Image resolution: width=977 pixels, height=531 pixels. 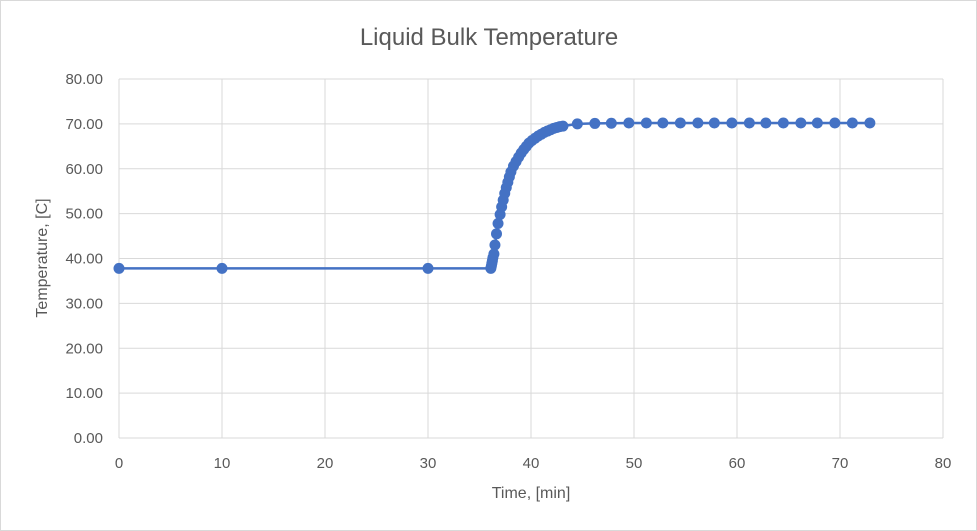 What do you see at coordinates (634, 463) in the screenshot?
I see `x-tick-label: 50` at bounding box center [634, 463].